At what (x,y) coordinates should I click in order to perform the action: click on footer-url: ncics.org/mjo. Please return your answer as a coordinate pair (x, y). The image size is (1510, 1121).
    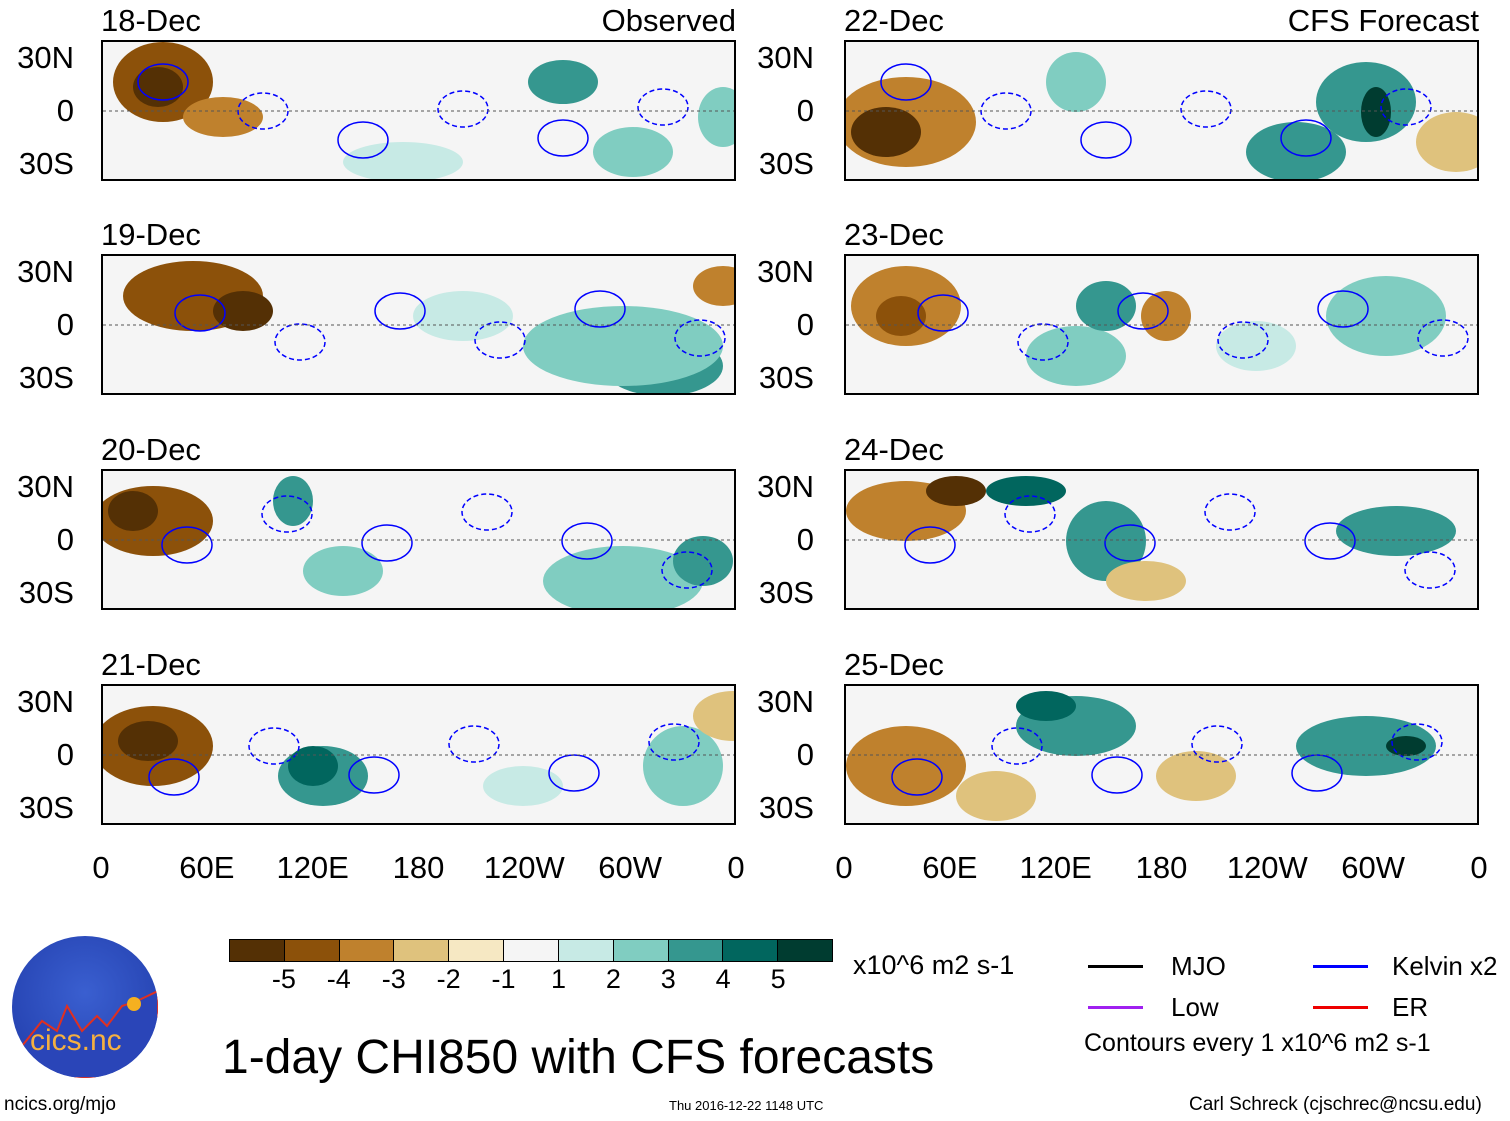
    Looking at the image, I should click on (60, 1104).